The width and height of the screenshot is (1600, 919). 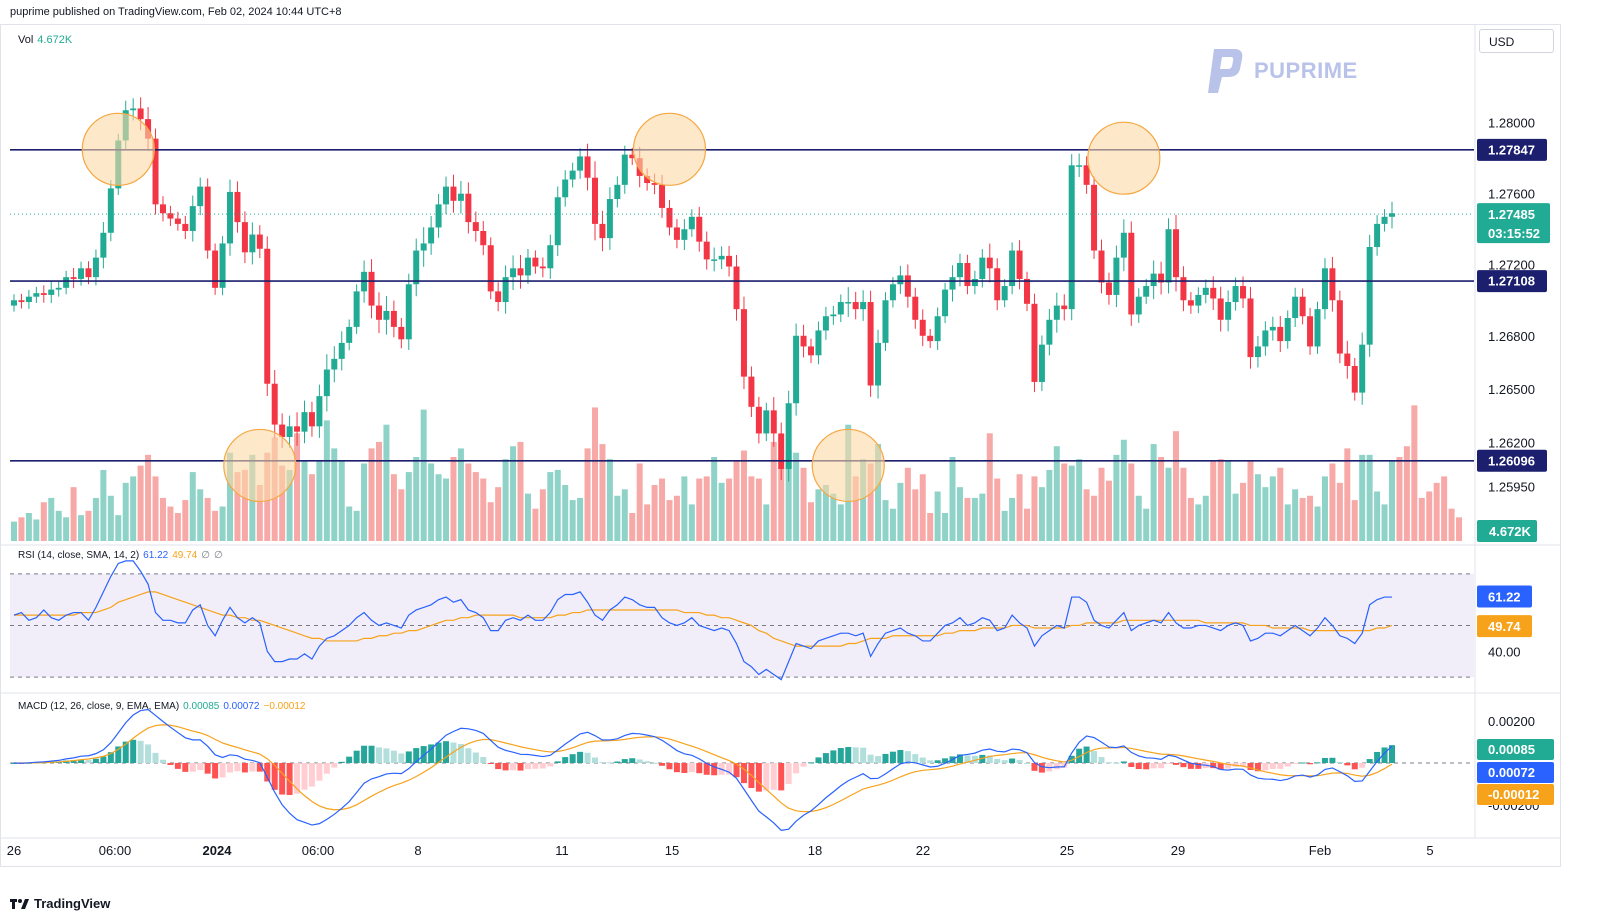 What do you see at coordinates (205, 555) in the screenshot?
I see `rsi-legend-extra1: ∅` at bounding box center [205, 555].